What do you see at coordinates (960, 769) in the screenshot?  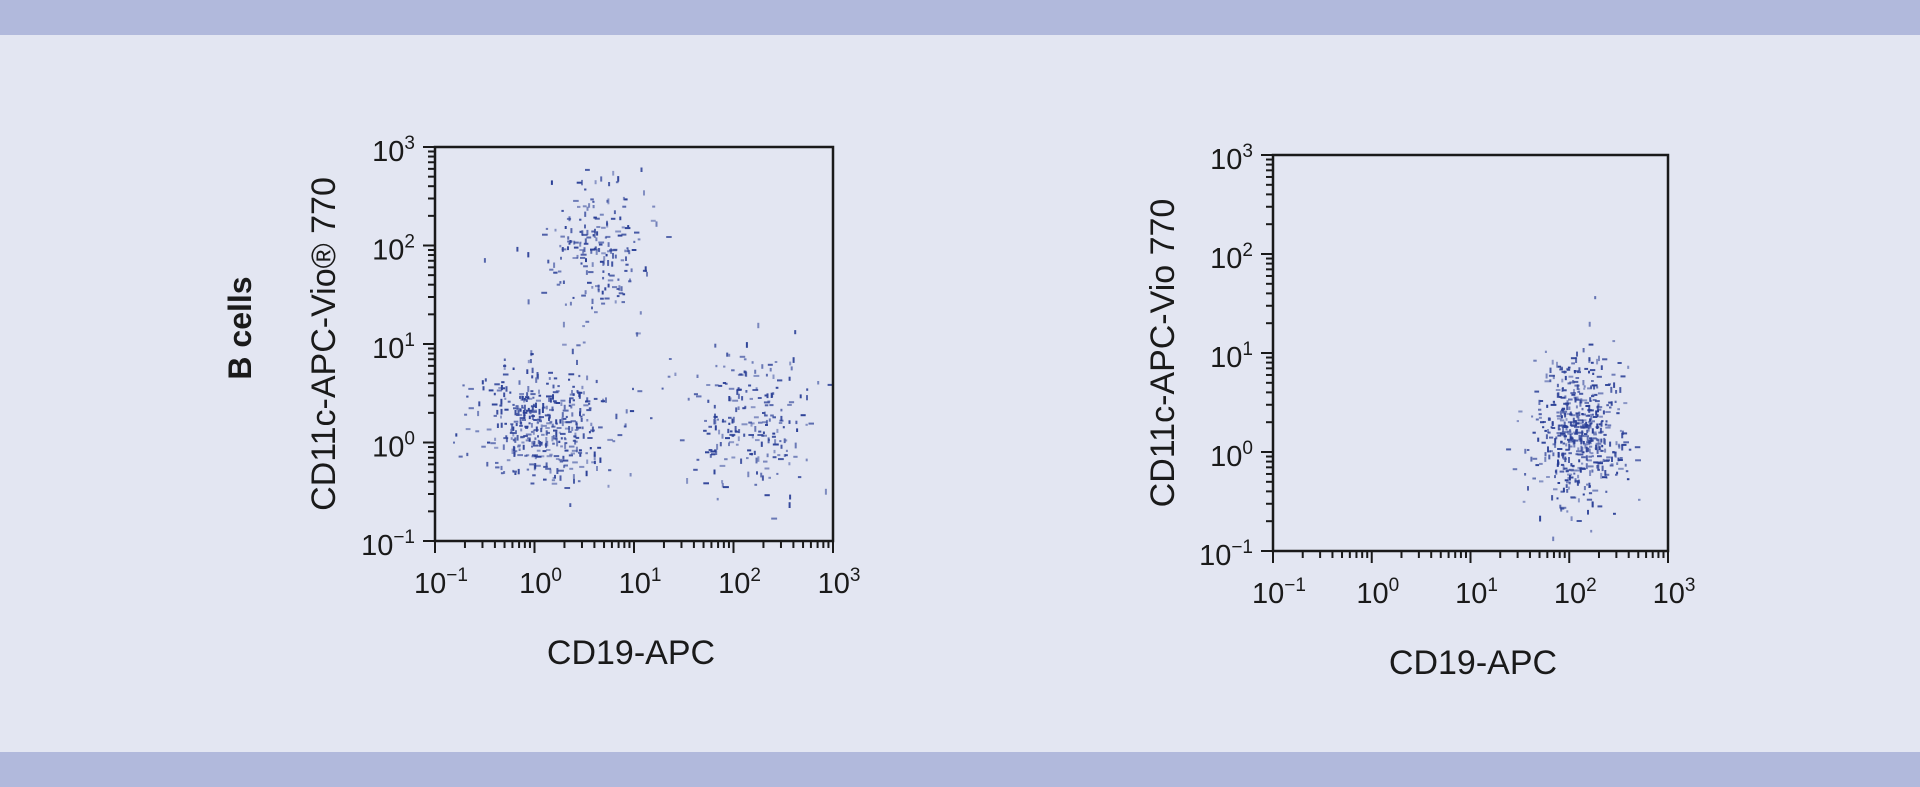 I see `bottom-band` at bounding box center [960, 769].